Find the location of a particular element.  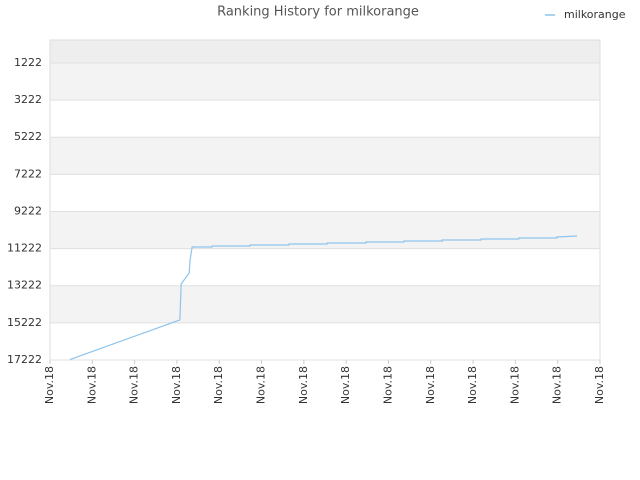

y-tick-label: 17222 is located at coordinates (24, 359).